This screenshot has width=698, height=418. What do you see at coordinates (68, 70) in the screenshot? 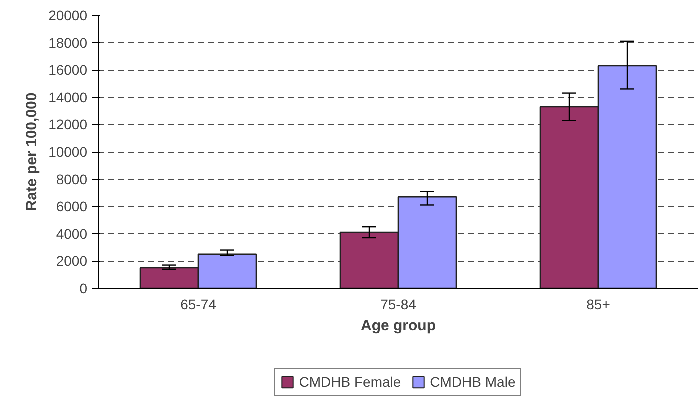
I see `y-tick-label: 16000` at bounding box center [68, 70].